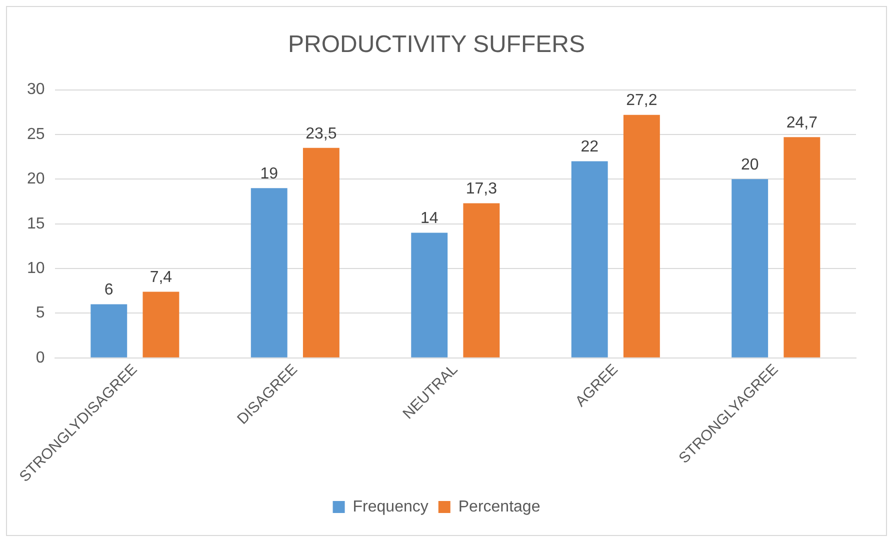 The height and width of the screenshot is (542, 893). What do you see at coordinates (36, 179) in the screenshot?
I see `y-tick-label: 20` at bounding box center [36, 179].